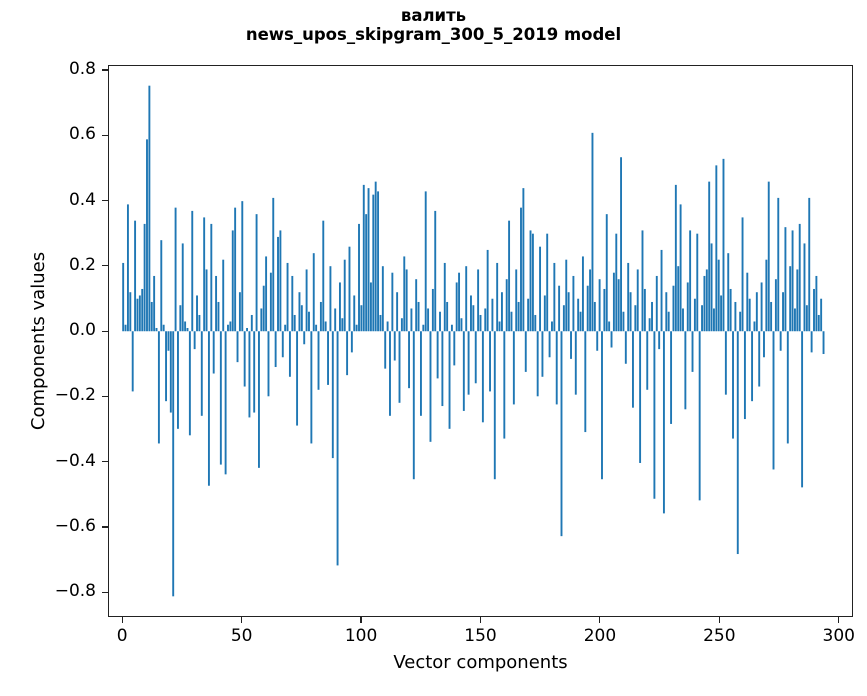  I want to click on y-tick-label: −0.4, so click(75, 460).